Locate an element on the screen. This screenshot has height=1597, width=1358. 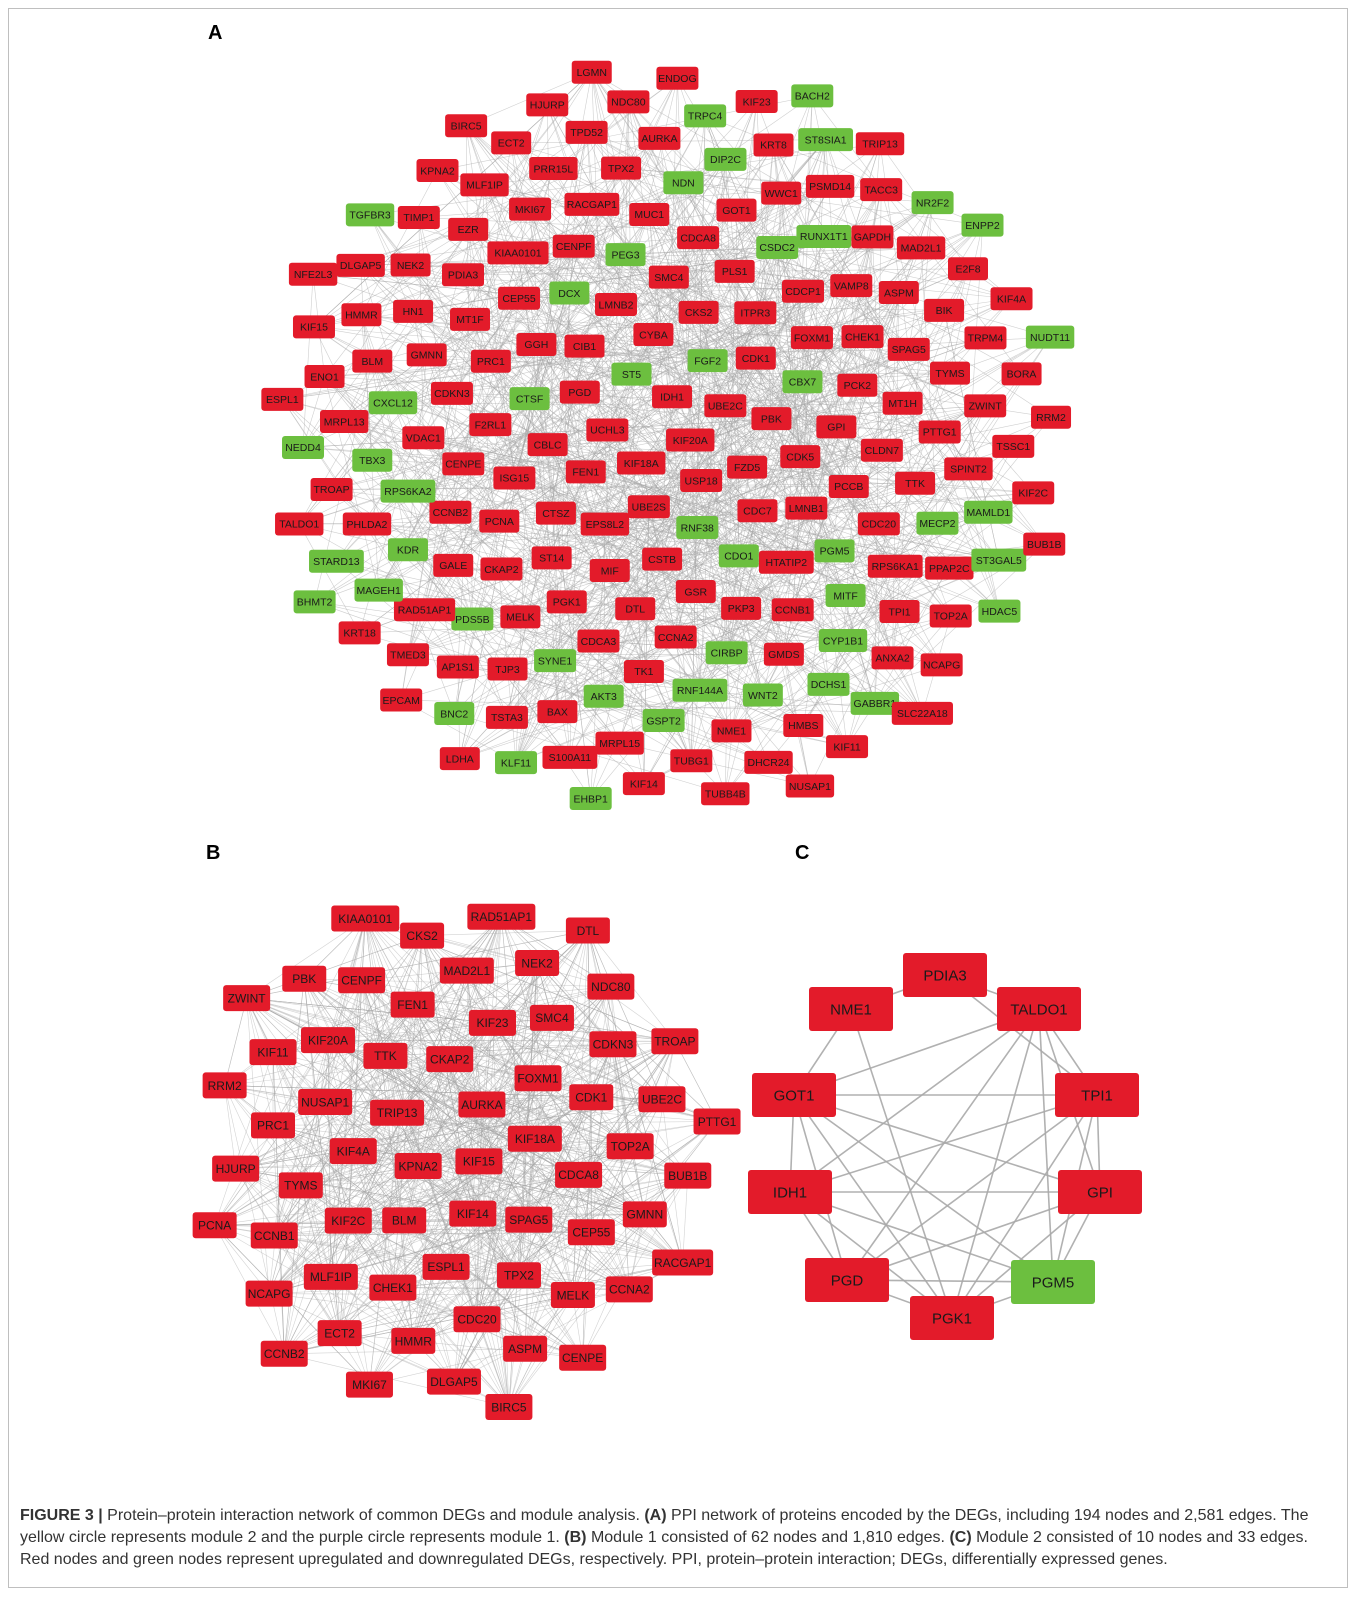
node-s100a11: S100A11 is located at coordinates (570, 757).